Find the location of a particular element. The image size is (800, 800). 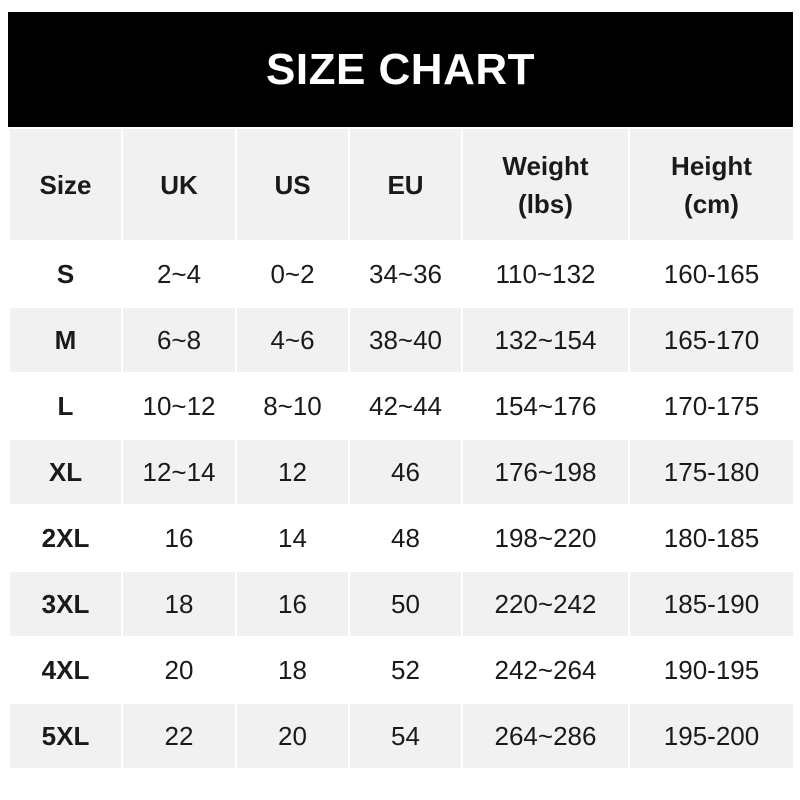

header-row: Size UK US EU Weight (lbs) Height (cm) is located at coordinates (401, 184).